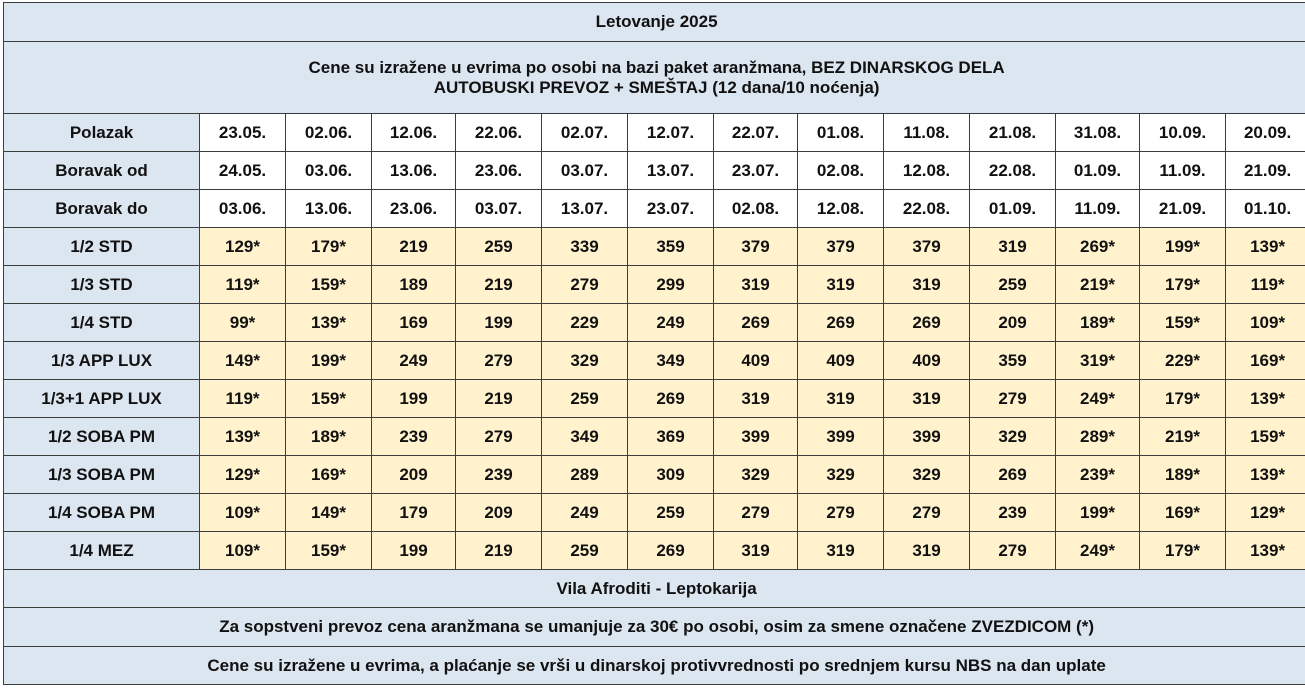  What do you see at coordinates (102, 437) in the screenshot?
I see `row-label: 1/2 SOBA PM` at bounding box center [102, 437].